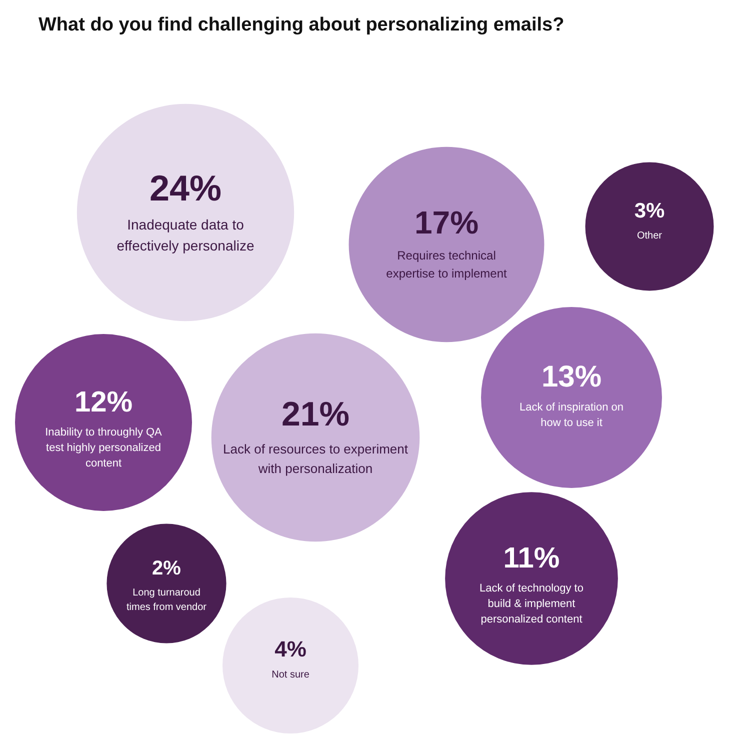  What do you see at coordinates (315, 415) in the screenshot?
I see `data-label: 21%` at bounding box center [315, 415].